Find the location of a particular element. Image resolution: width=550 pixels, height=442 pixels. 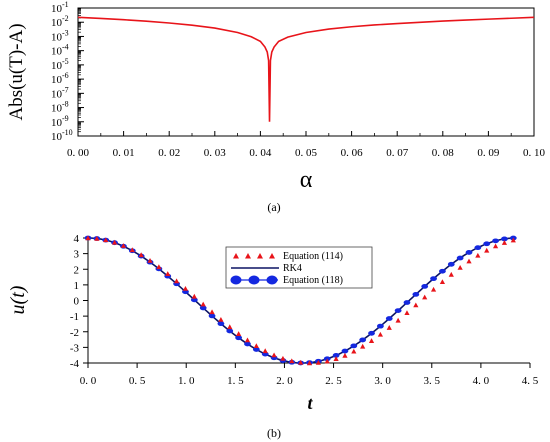

chart-a-x-tick-label: 0. 04 is located at coordinates (260, 153).